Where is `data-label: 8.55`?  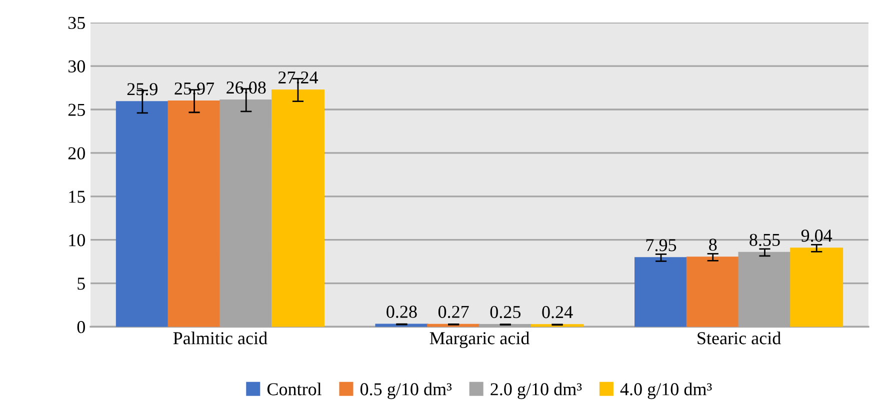
data-label: 8.55 is located at coordinates (765, 240).